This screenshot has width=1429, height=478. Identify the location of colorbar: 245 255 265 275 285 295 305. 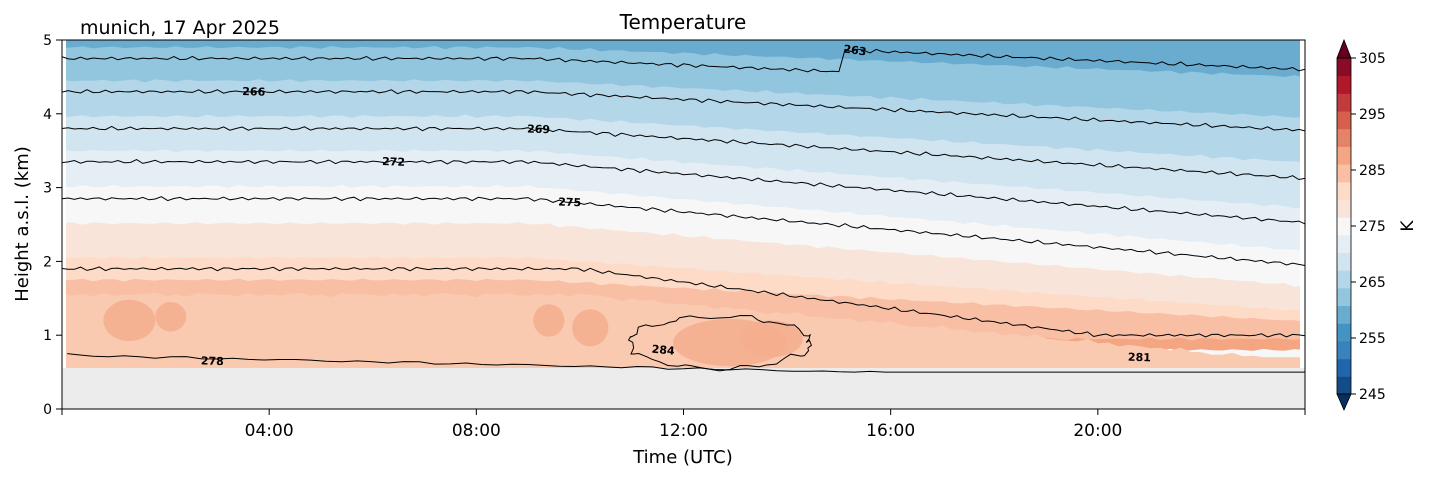
(1361, 224).